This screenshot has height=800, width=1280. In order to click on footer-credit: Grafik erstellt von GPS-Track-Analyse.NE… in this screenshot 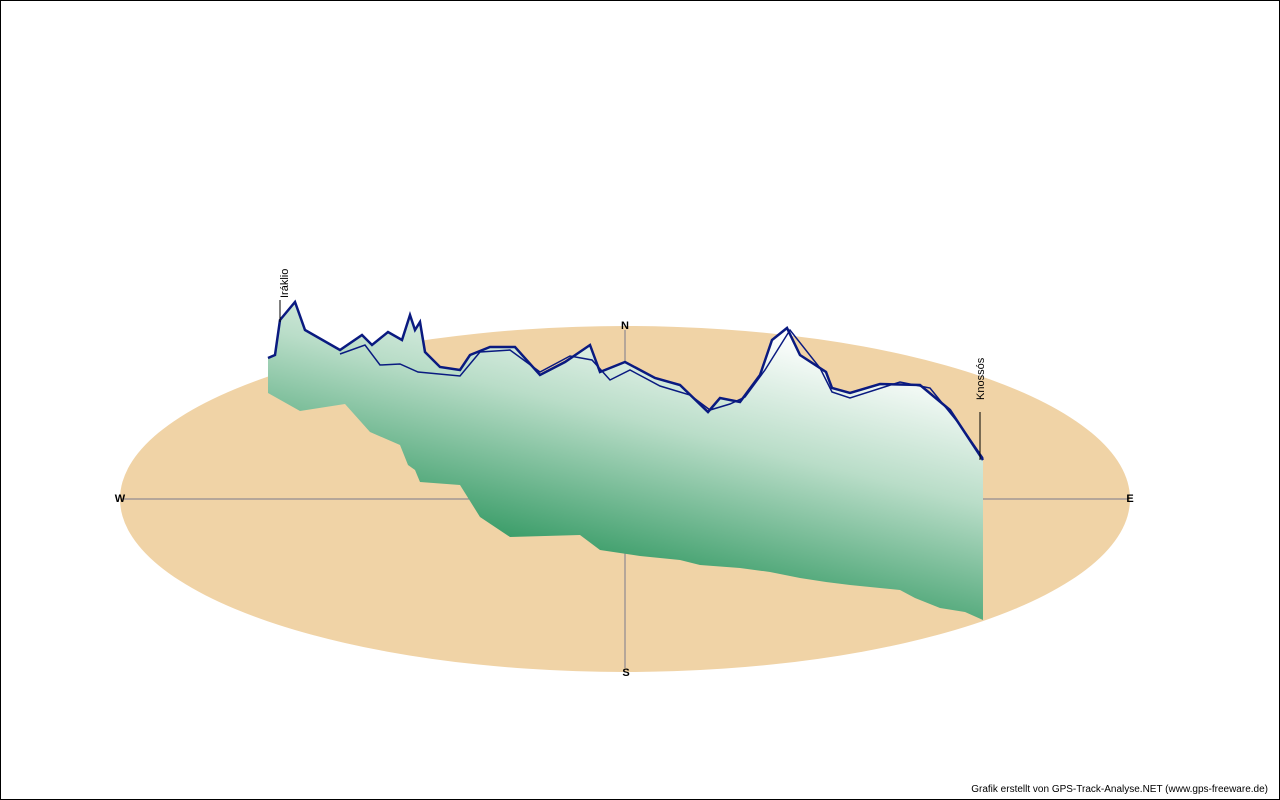, I will do `click(1119, 789)`.